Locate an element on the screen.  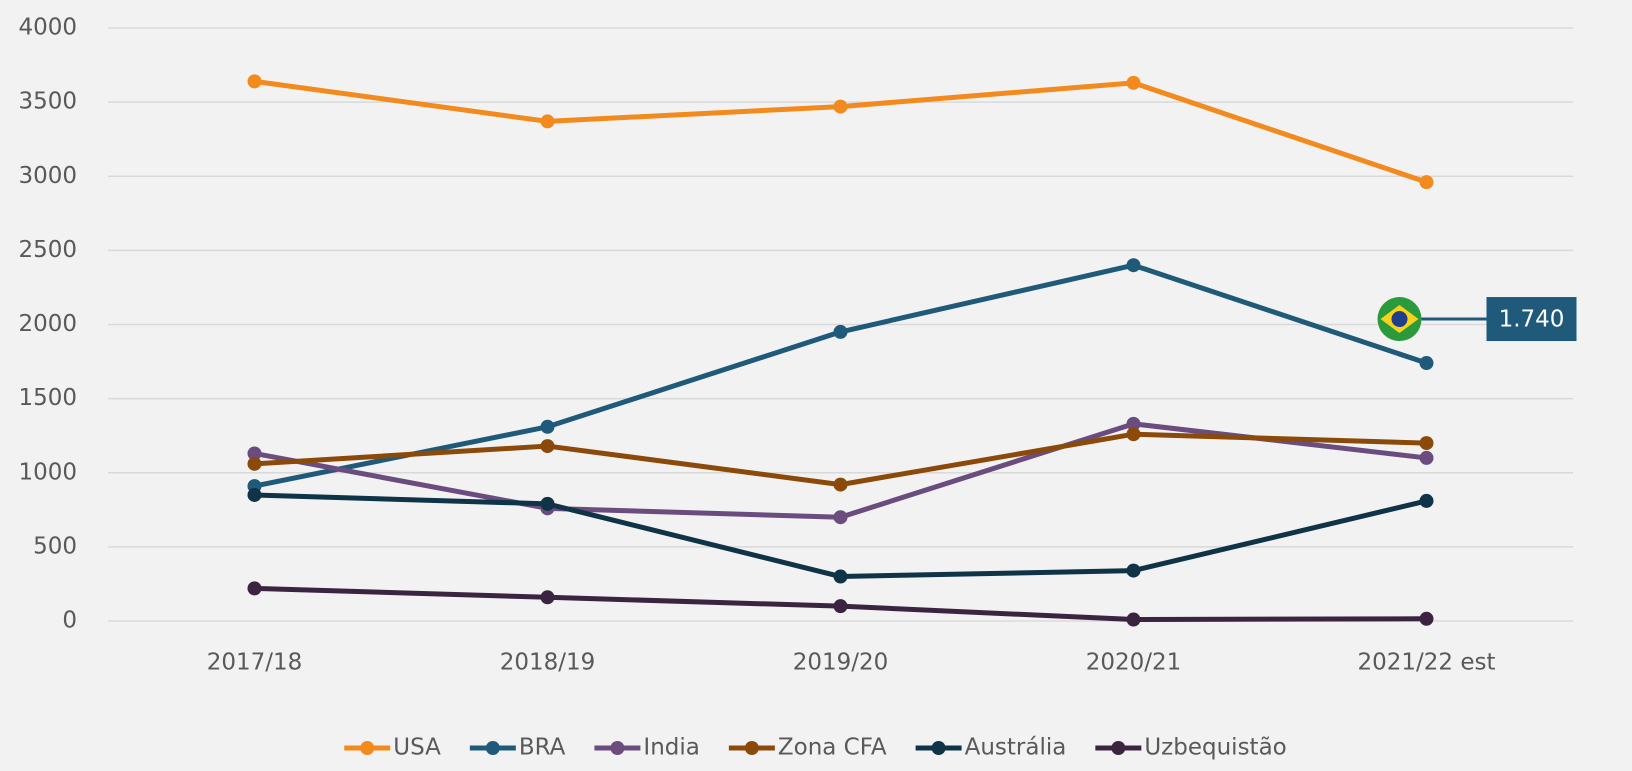
y-tick-label: 2500 is located at coordinates (47, 250).